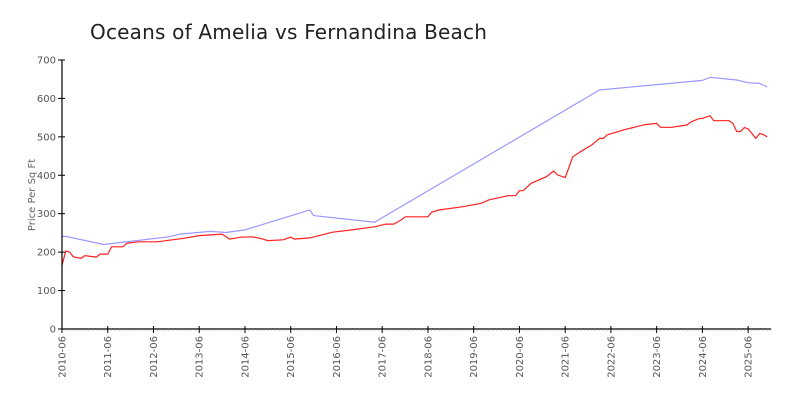 This screenshot has height=400, width=800. What do you see at coordinates (63, 357) in the screenshot?
I see `x-tick-label: 2010-06` at bounding box center [63, 357].